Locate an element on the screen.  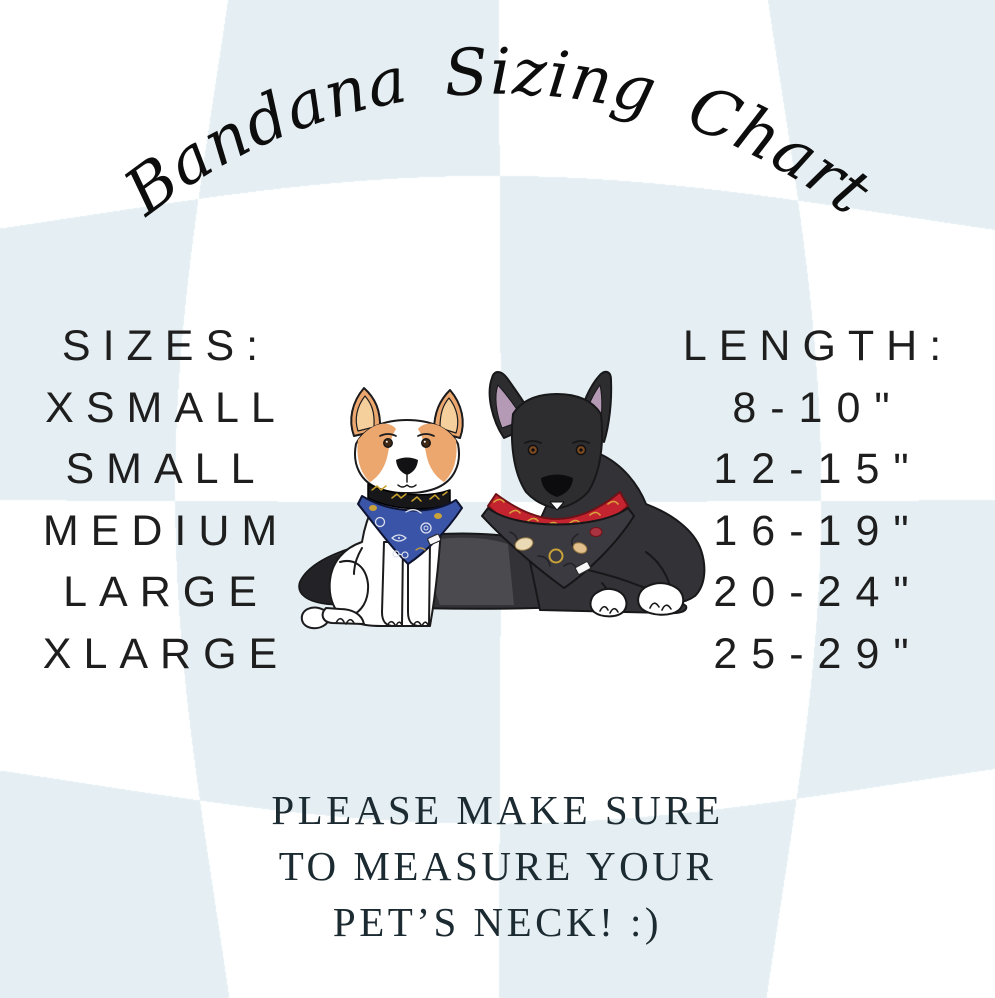
size-row: SMALL is located at coordinates (166, 469).